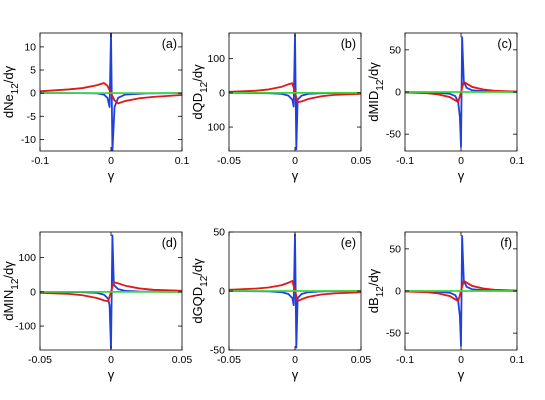  I want to click on y-axis-label: dQD12/dγ, so click(200, 92).